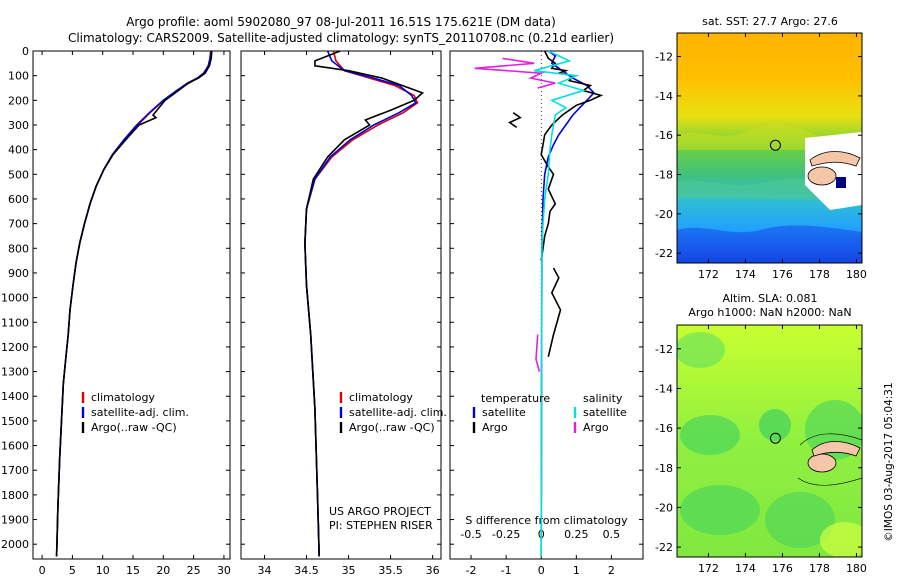 This screenshot has width=900, height=580. Describe the element at coordinates (349, 570) in the screenshot. I see `salinity-x-tick-label: 35` at that location.